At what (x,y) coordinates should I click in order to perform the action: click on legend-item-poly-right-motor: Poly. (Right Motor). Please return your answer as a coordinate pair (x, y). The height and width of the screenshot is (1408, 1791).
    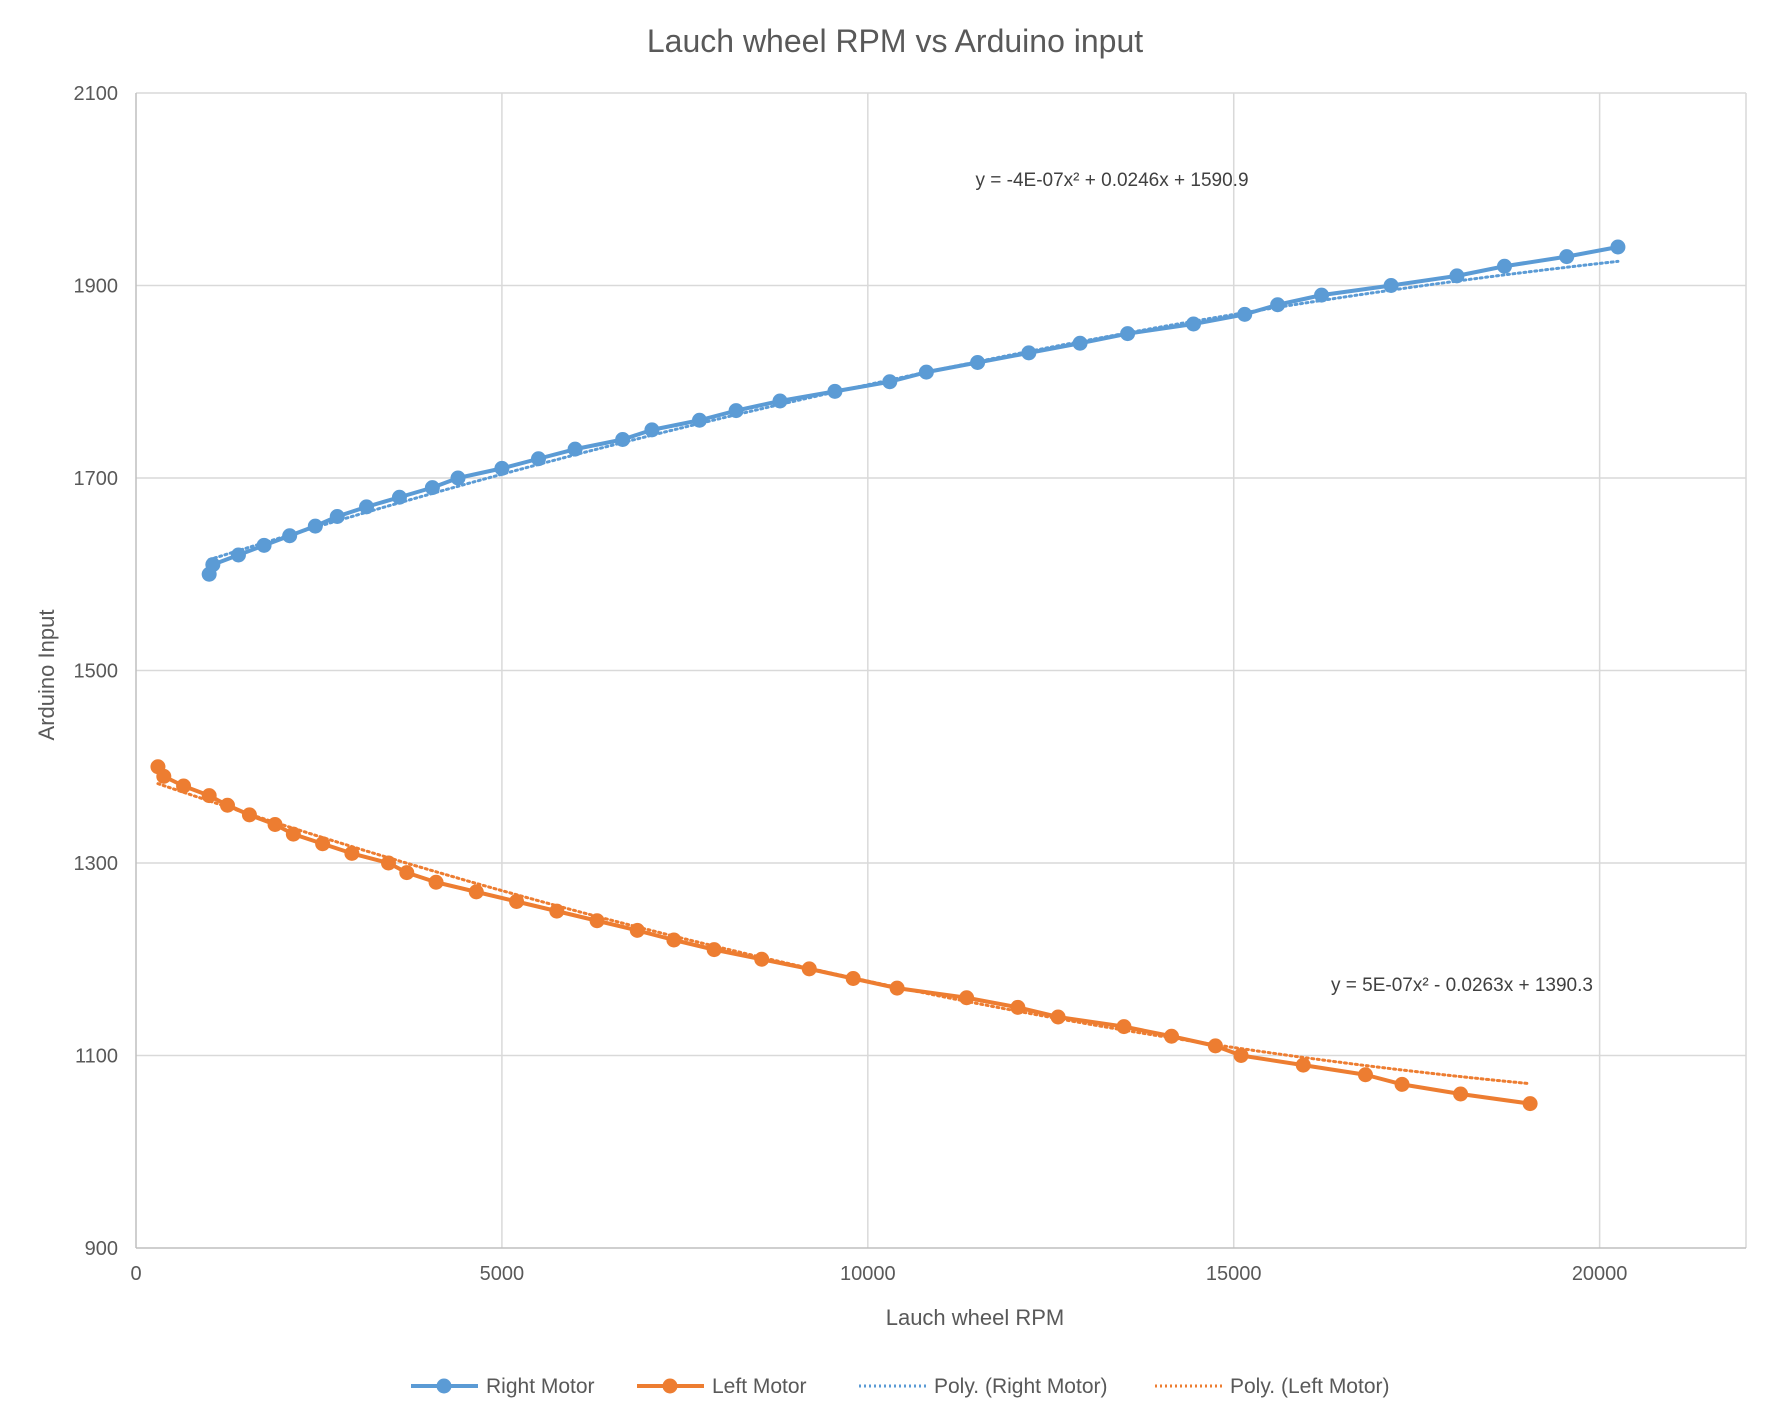
    Looking at the image, I should click on (983, 1386).